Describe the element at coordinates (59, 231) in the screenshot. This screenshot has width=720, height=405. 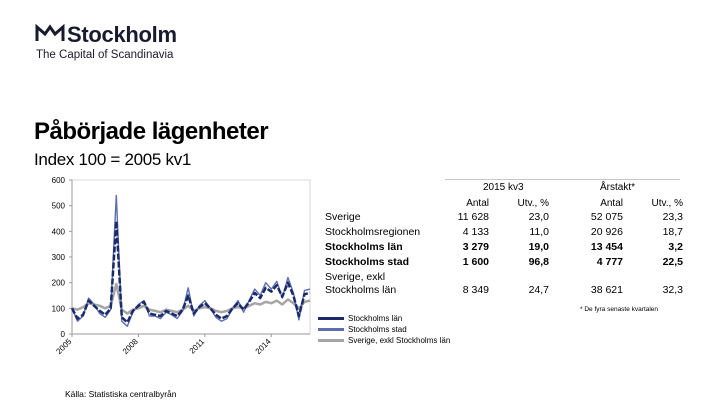
I see `y-tick-label: 400` at that location.